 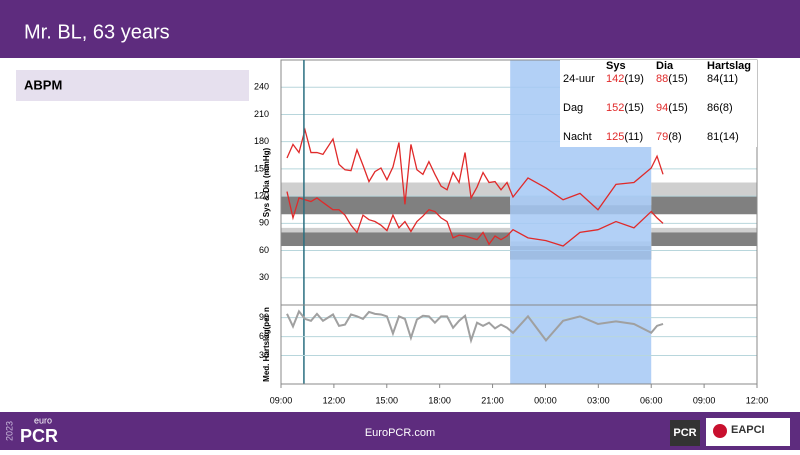 What do you see at coordinates (39, 436) in the screenshot?
I see `footer-logo: PCR` at bounding box center [39, 436].